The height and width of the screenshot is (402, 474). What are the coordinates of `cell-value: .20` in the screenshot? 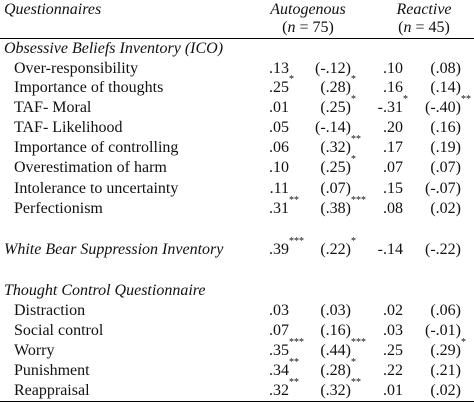 It's located at (393, 127).